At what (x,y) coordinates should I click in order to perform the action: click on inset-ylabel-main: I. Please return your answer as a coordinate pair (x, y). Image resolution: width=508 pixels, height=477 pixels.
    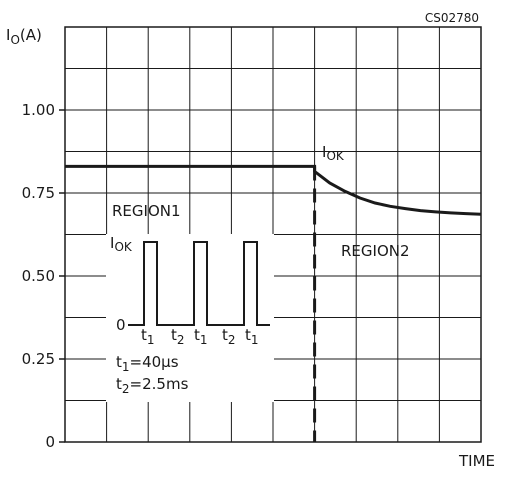
    Looking at the image, I should click on (112, 243).